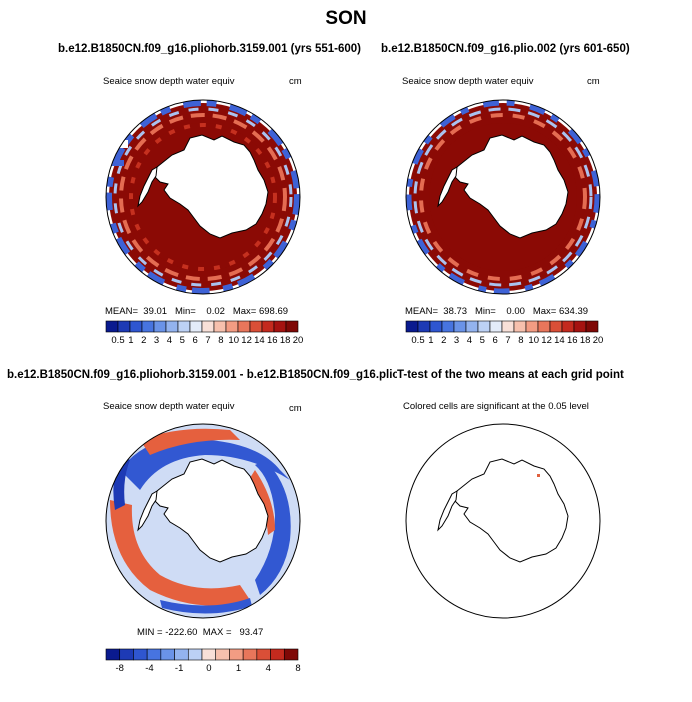 Image resolution: width=692 pixels, height=702 pixels. I want to click on colorbar-tick-label: 0.5, so click(417, 340).